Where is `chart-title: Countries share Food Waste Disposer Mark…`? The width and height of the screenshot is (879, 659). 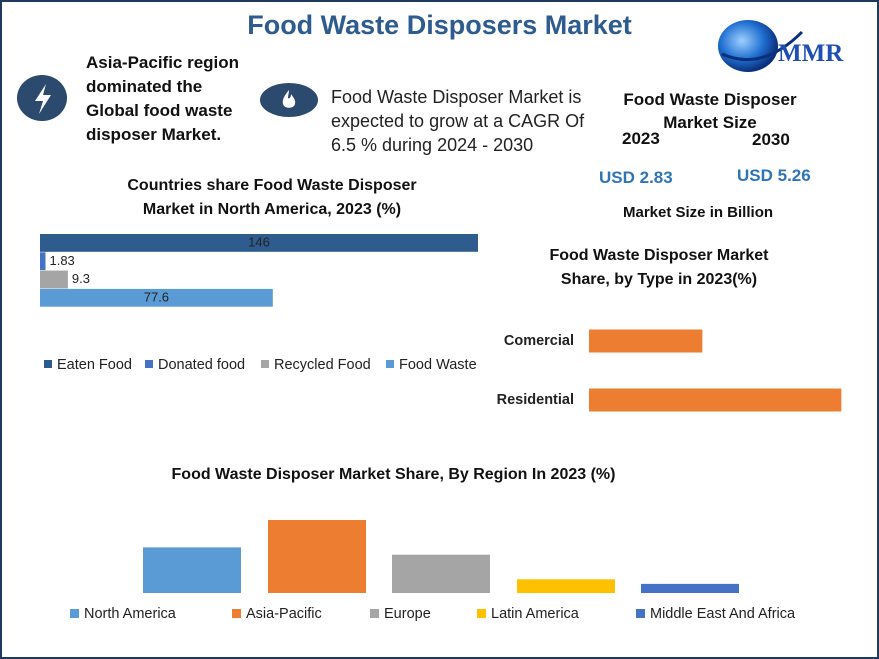
chart-title: Countries share Food Waste Disposer Mark… is located at coordinates (272, 197).